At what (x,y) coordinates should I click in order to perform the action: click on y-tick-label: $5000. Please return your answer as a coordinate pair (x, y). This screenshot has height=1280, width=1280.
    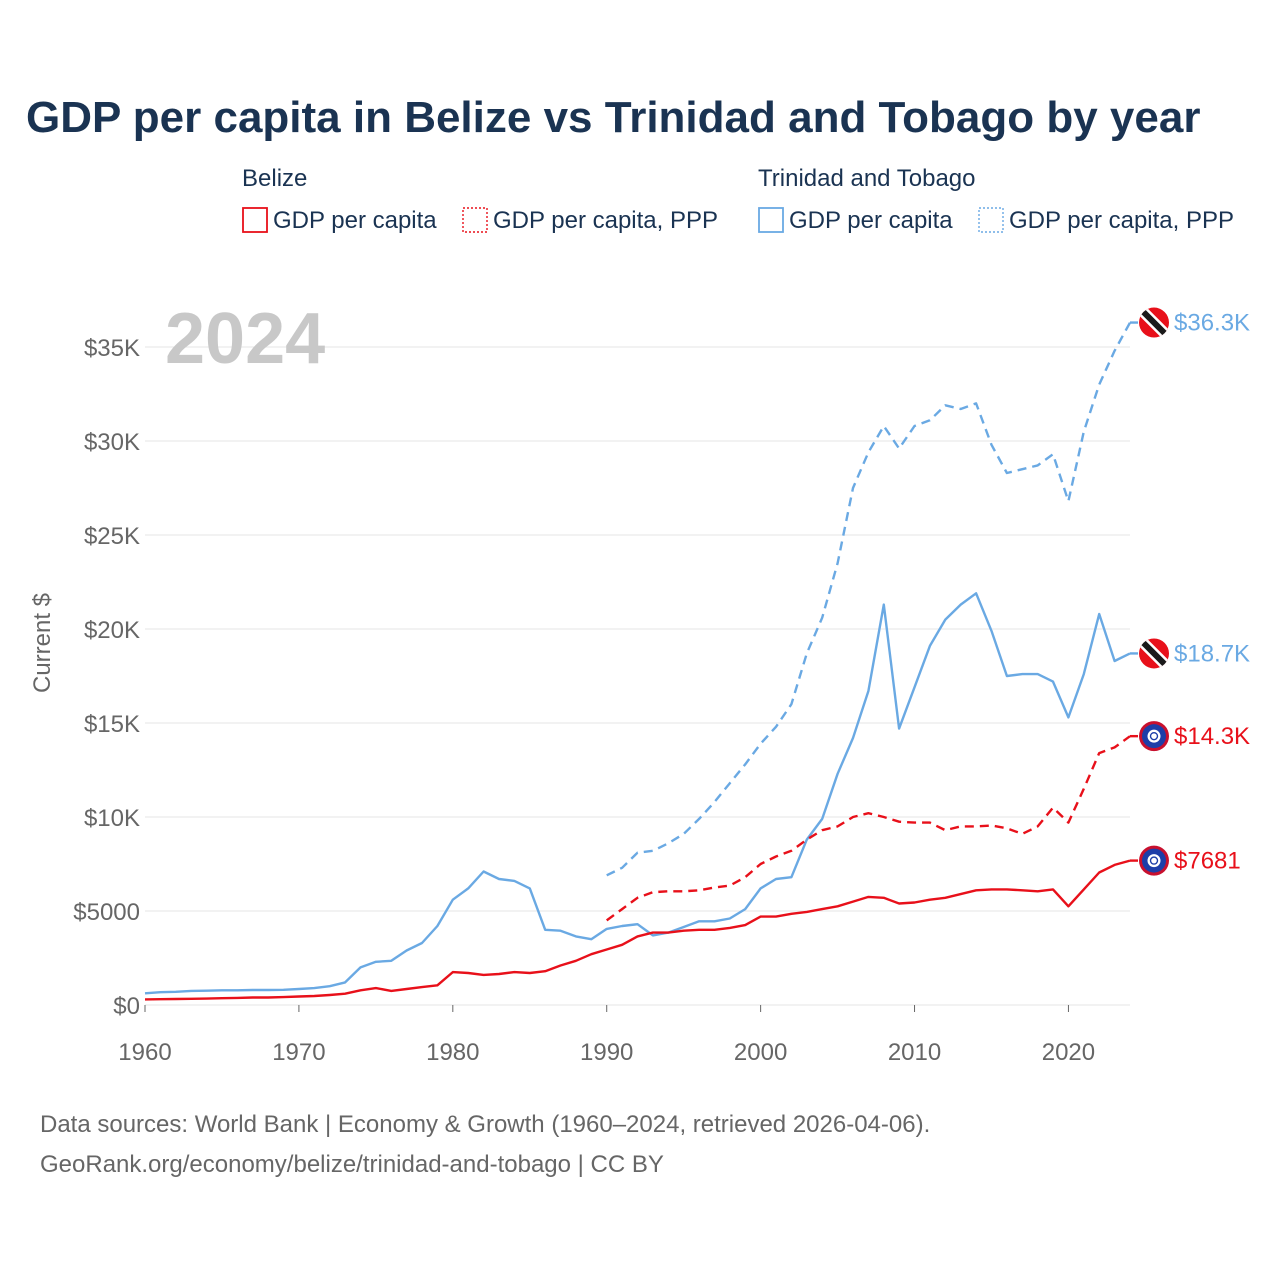
    Looking at the image, I should click on (106, 912).